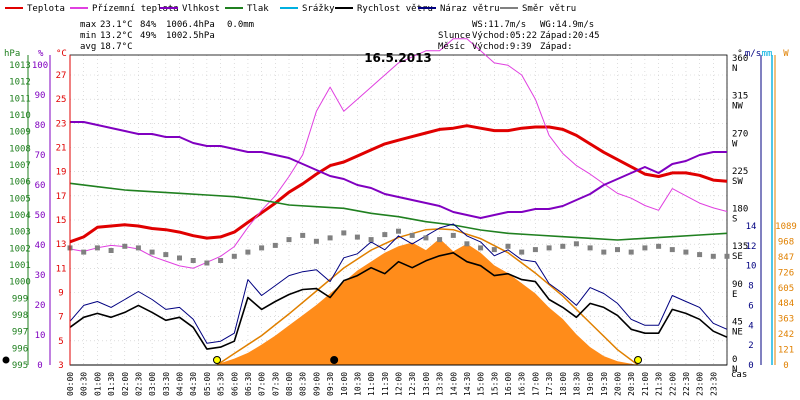 Image resolution: width=800 pixels, height=400 pixels. Describe the element at coordinates (659, 384) in the screenshot. I see `x-tick-label: 21:30` at that location.